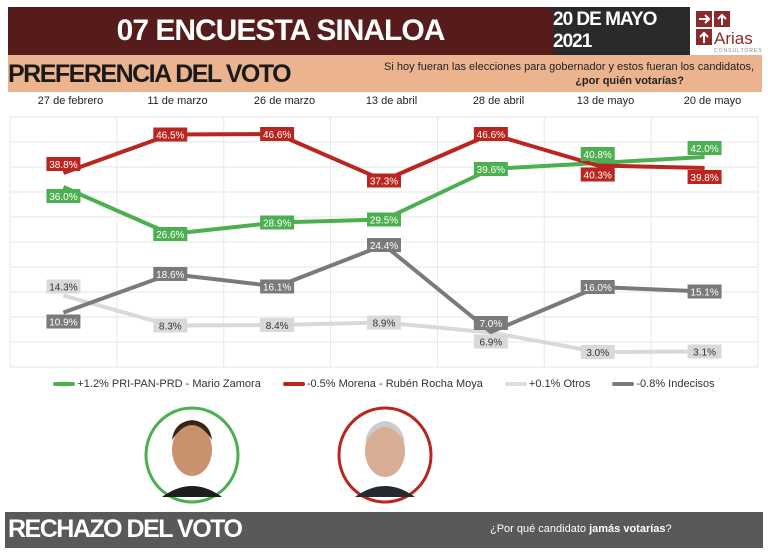 The height and width of the screenshot is (559, 768). I want to click on survey-title: 07 ENCUESTA SINALOA, so click(280, 31).